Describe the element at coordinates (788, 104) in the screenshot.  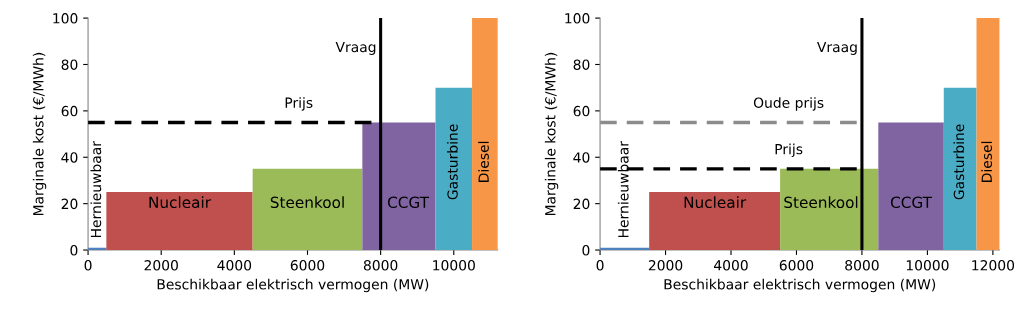
I see `ref-line-label: Oude prijs` at that location.